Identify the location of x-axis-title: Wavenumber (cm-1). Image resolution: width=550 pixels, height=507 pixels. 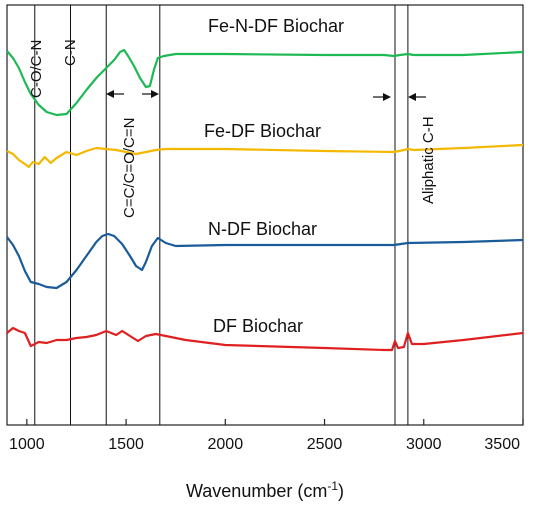
(265, 490).